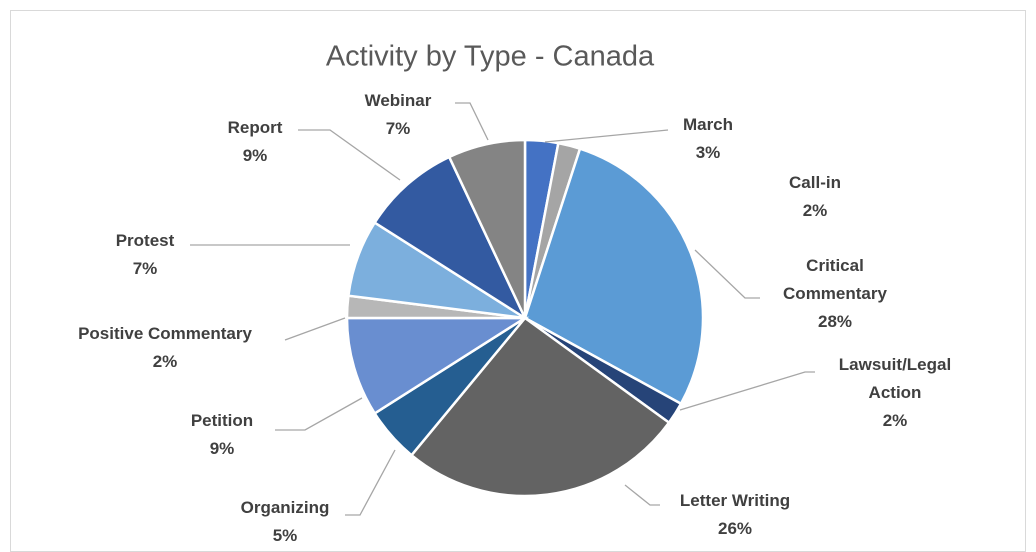 Image resolution: width=1036 pixels, height=552 pixels. I want to click on value-label: 3%, so click(708, 152).